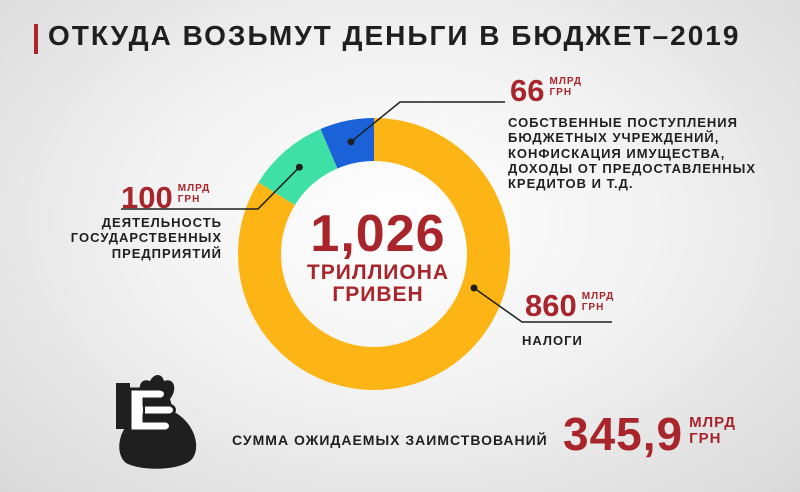 Image resolution: width=800 pixels, height=492 pixels. I want to click on taxes-label: НАЛОГИ, so click(552, 340).